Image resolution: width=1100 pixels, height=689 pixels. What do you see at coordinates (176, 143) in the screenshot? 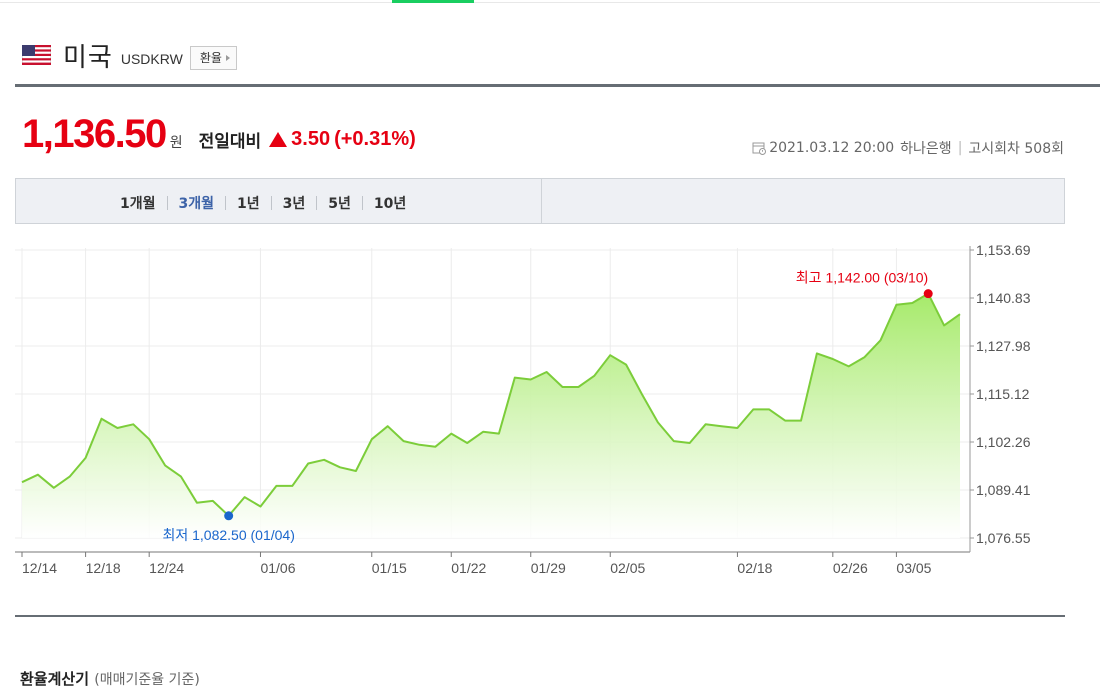
I see `price-unit: 원` at bounding box center [176, 143].